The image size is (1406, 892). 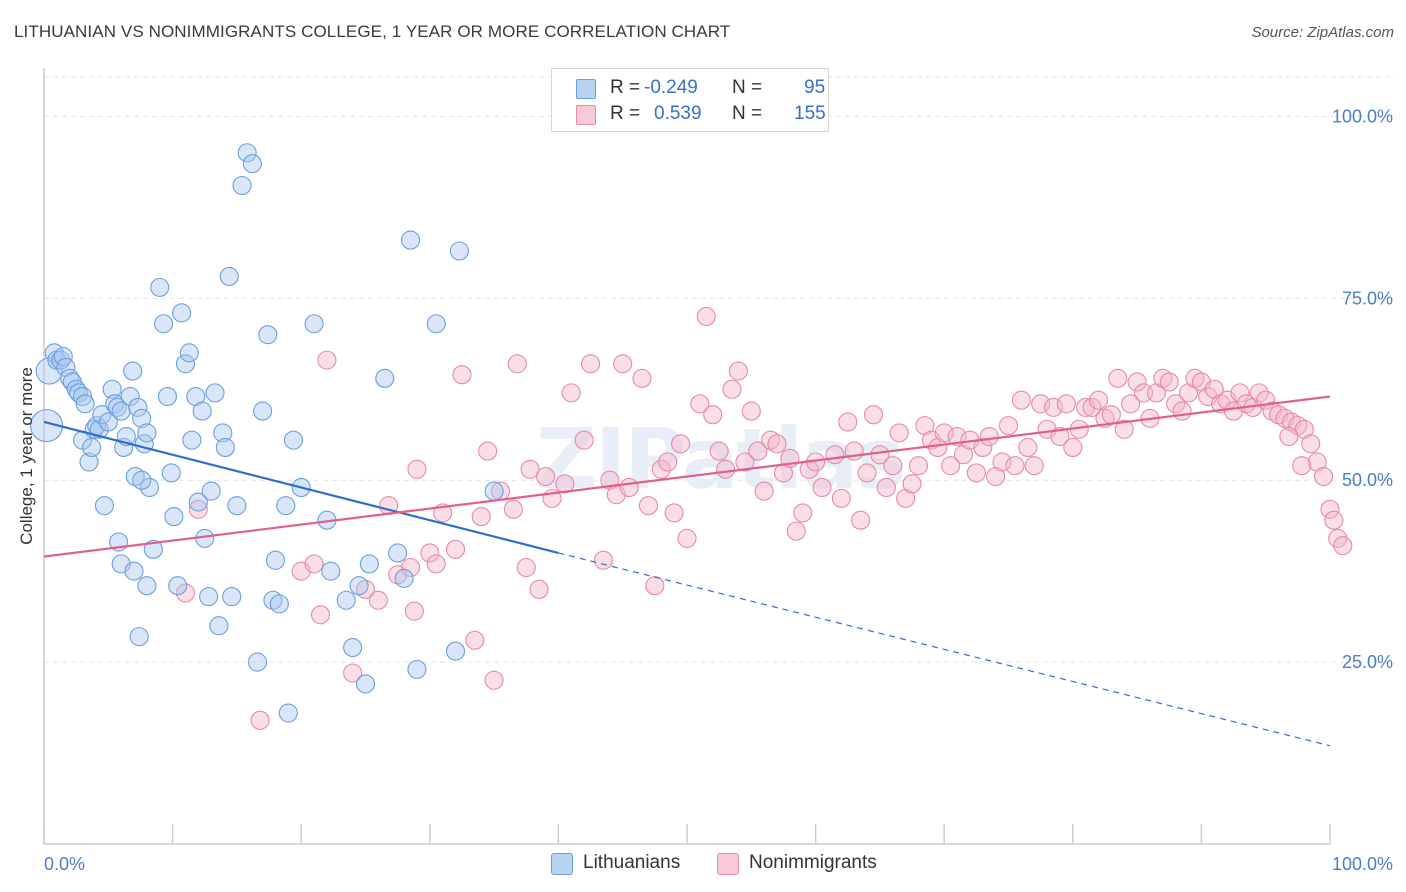 I want to click on legend-n-label: N =, so click(x=747, y=113).